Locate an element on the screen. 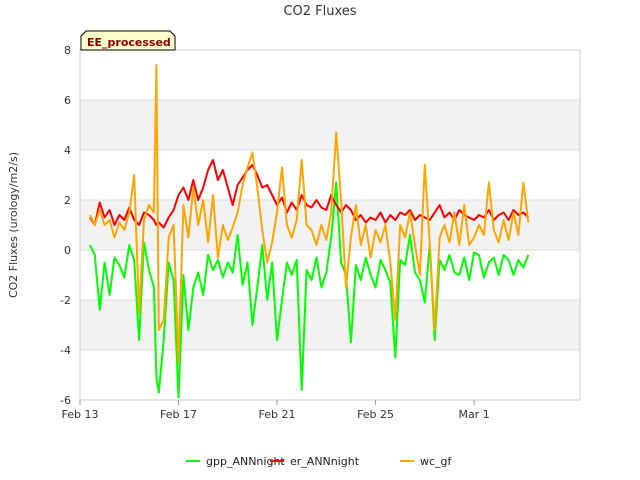 The image size is (640, 480). plot-band is located at coordinates (330, 125).